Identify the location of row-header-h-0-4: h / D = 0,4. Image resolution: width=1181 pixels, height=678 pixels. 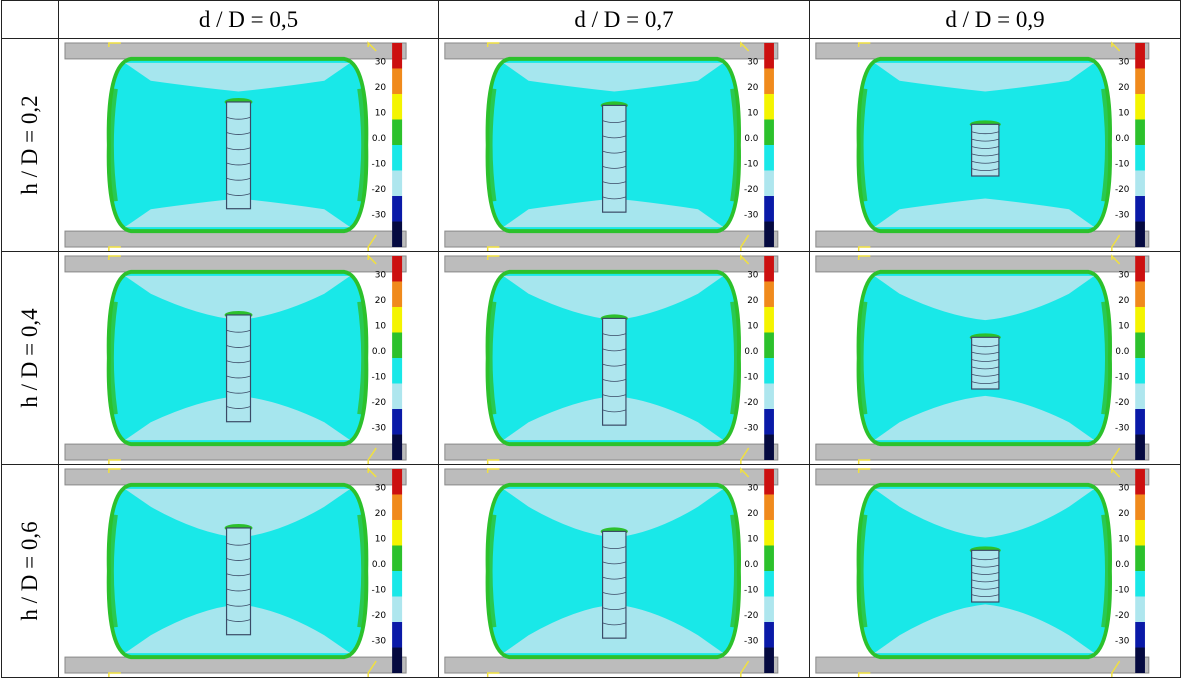
(29, 358).